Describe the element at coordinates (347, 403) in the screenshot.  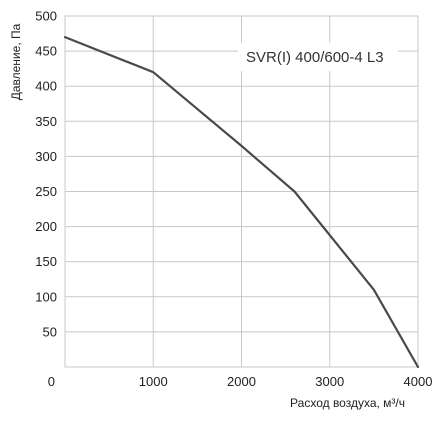
I see `x-axis-label: Расход воздуха, м³/ч` at that location.